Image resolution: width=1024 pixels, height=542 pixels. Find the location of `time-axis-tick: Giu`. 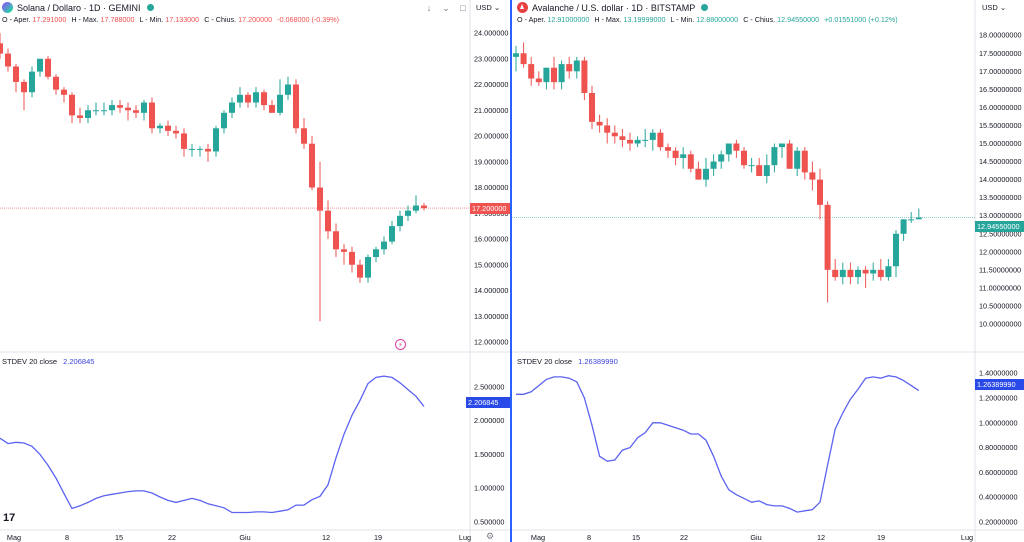

time-axis-tick: Giu is located at coordinates (755, 537).